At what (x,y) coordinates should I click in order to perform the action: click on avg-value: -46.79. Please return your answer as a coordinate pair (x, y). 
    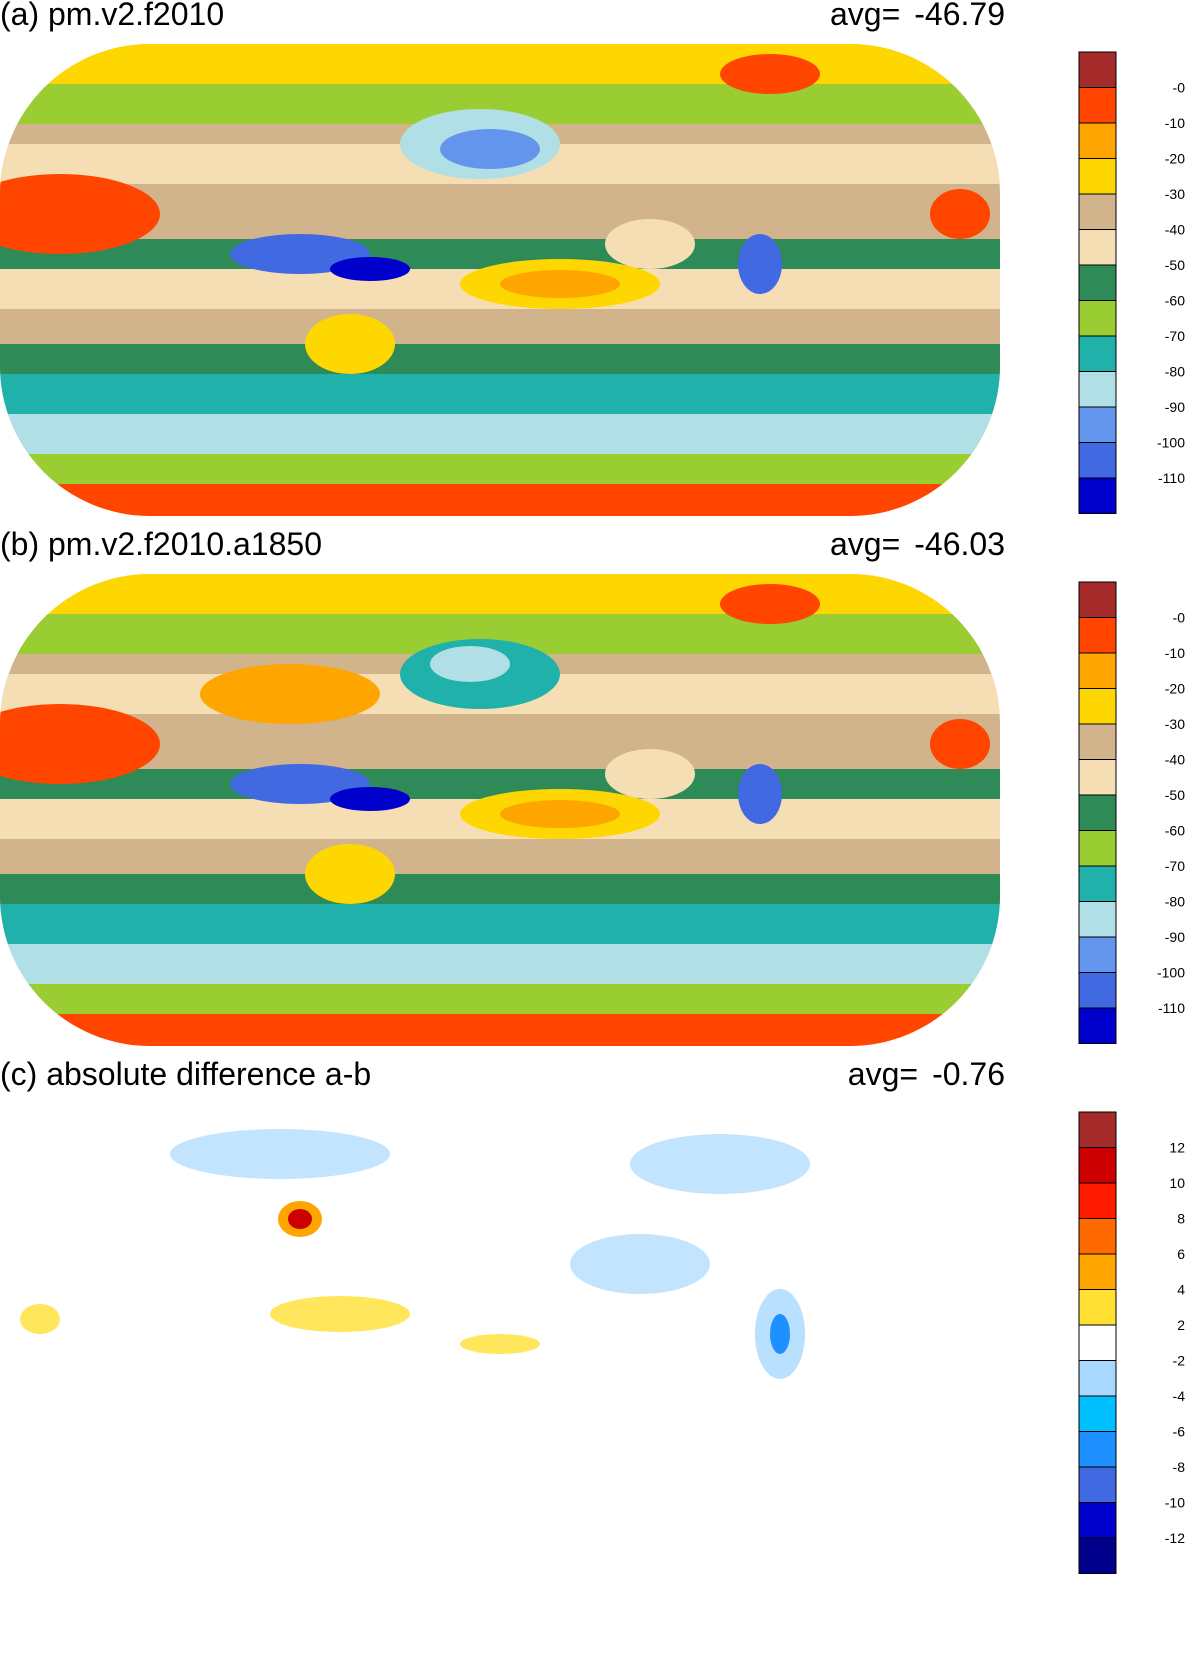
    Looking at the image, I should click on (959, 16).